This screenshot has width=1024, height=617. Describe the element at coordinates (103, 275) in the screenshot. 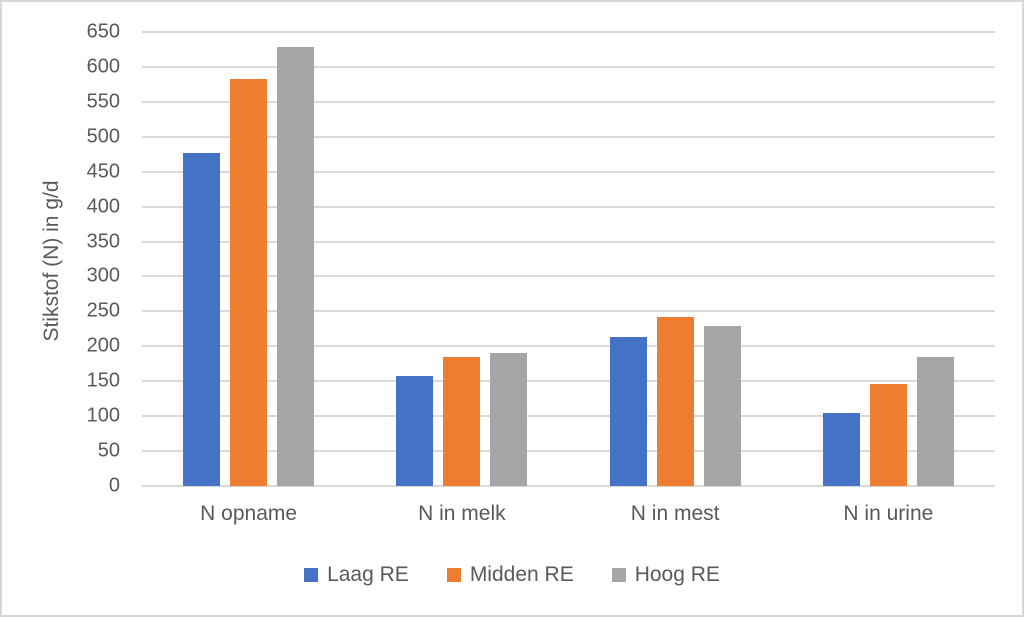

I see `y-axis-tick-label: 300` at that location.